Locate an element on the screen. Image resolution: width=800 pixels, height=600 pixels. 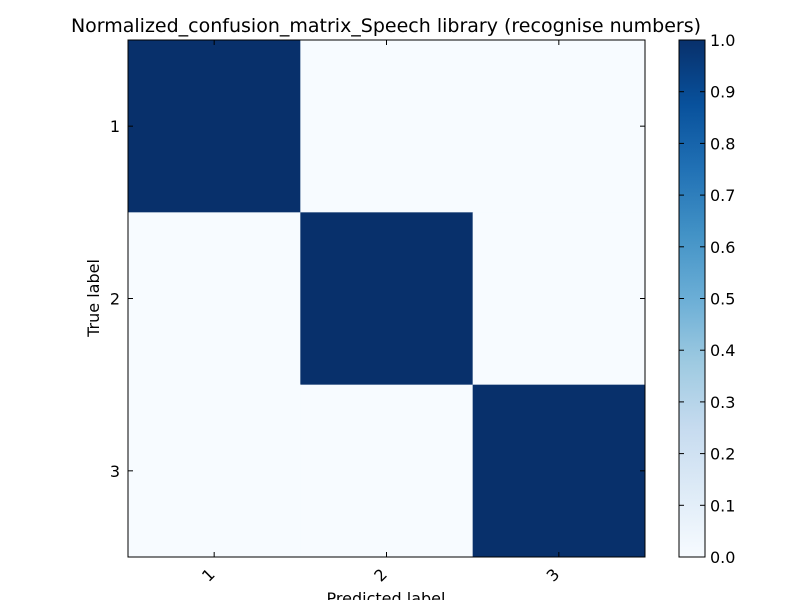
x-axis-label: Predicted label is located at coordinates (386, 594).